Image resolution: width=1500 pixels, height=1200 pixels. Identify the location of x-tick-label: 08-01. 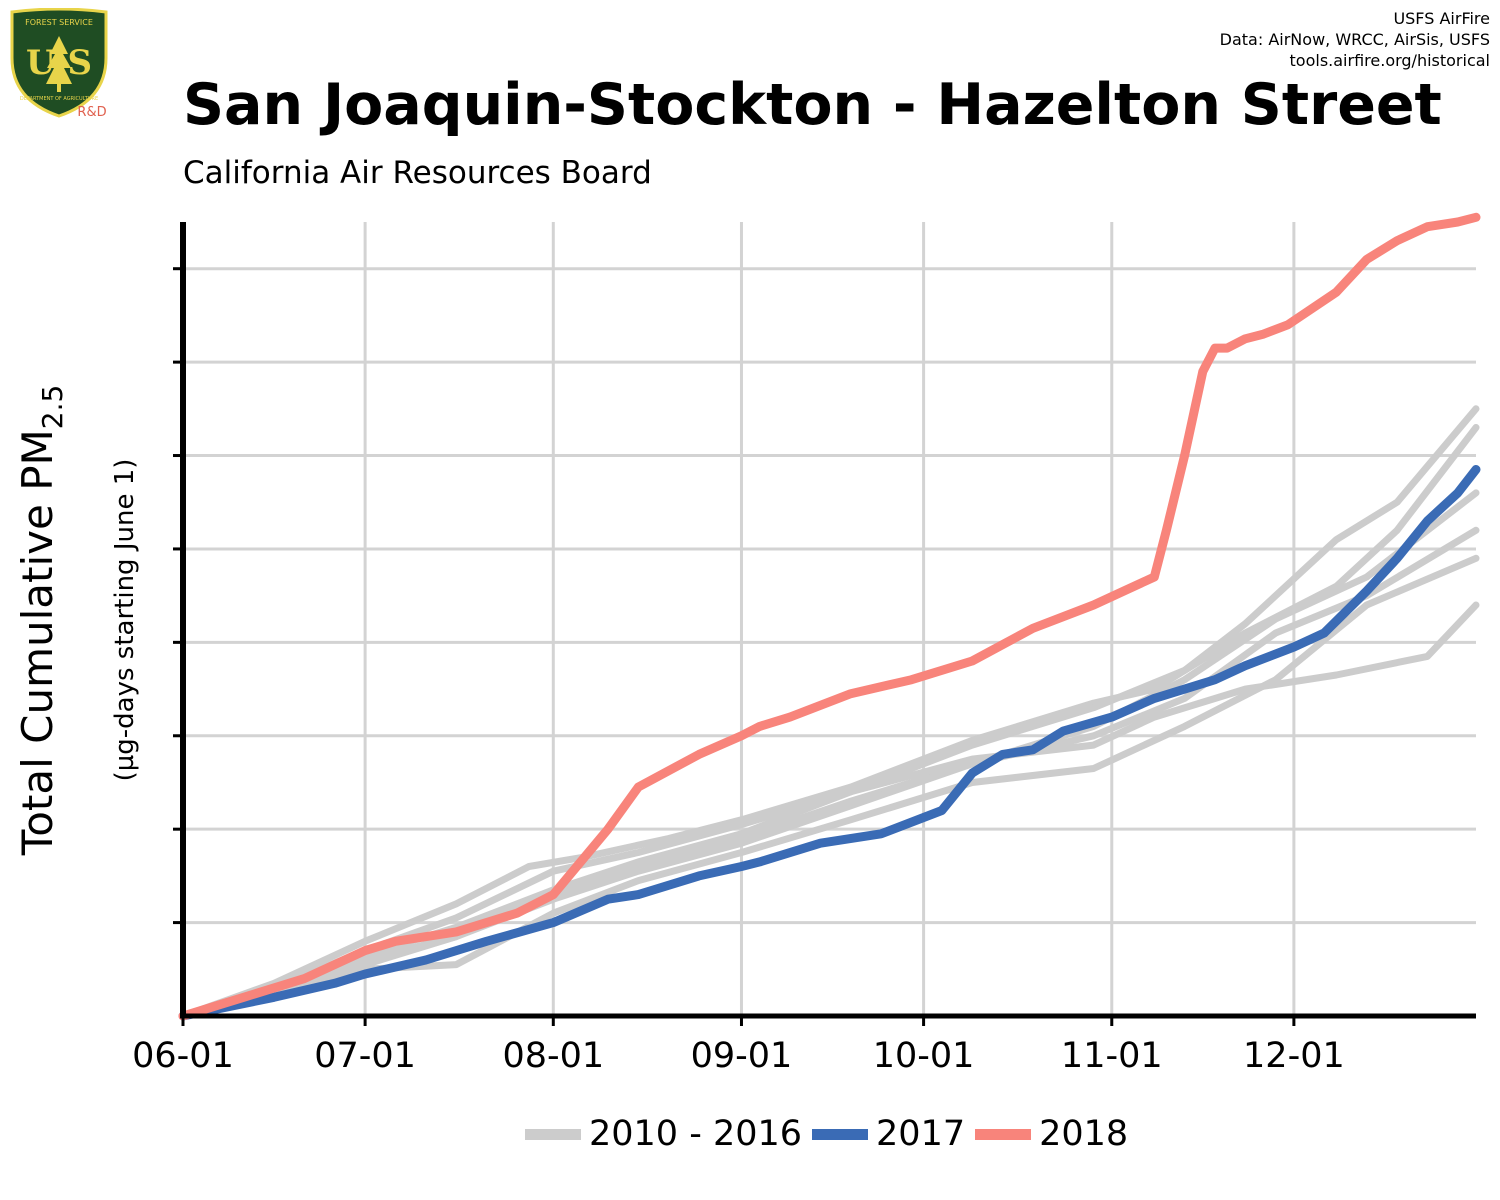
(553, 1056).